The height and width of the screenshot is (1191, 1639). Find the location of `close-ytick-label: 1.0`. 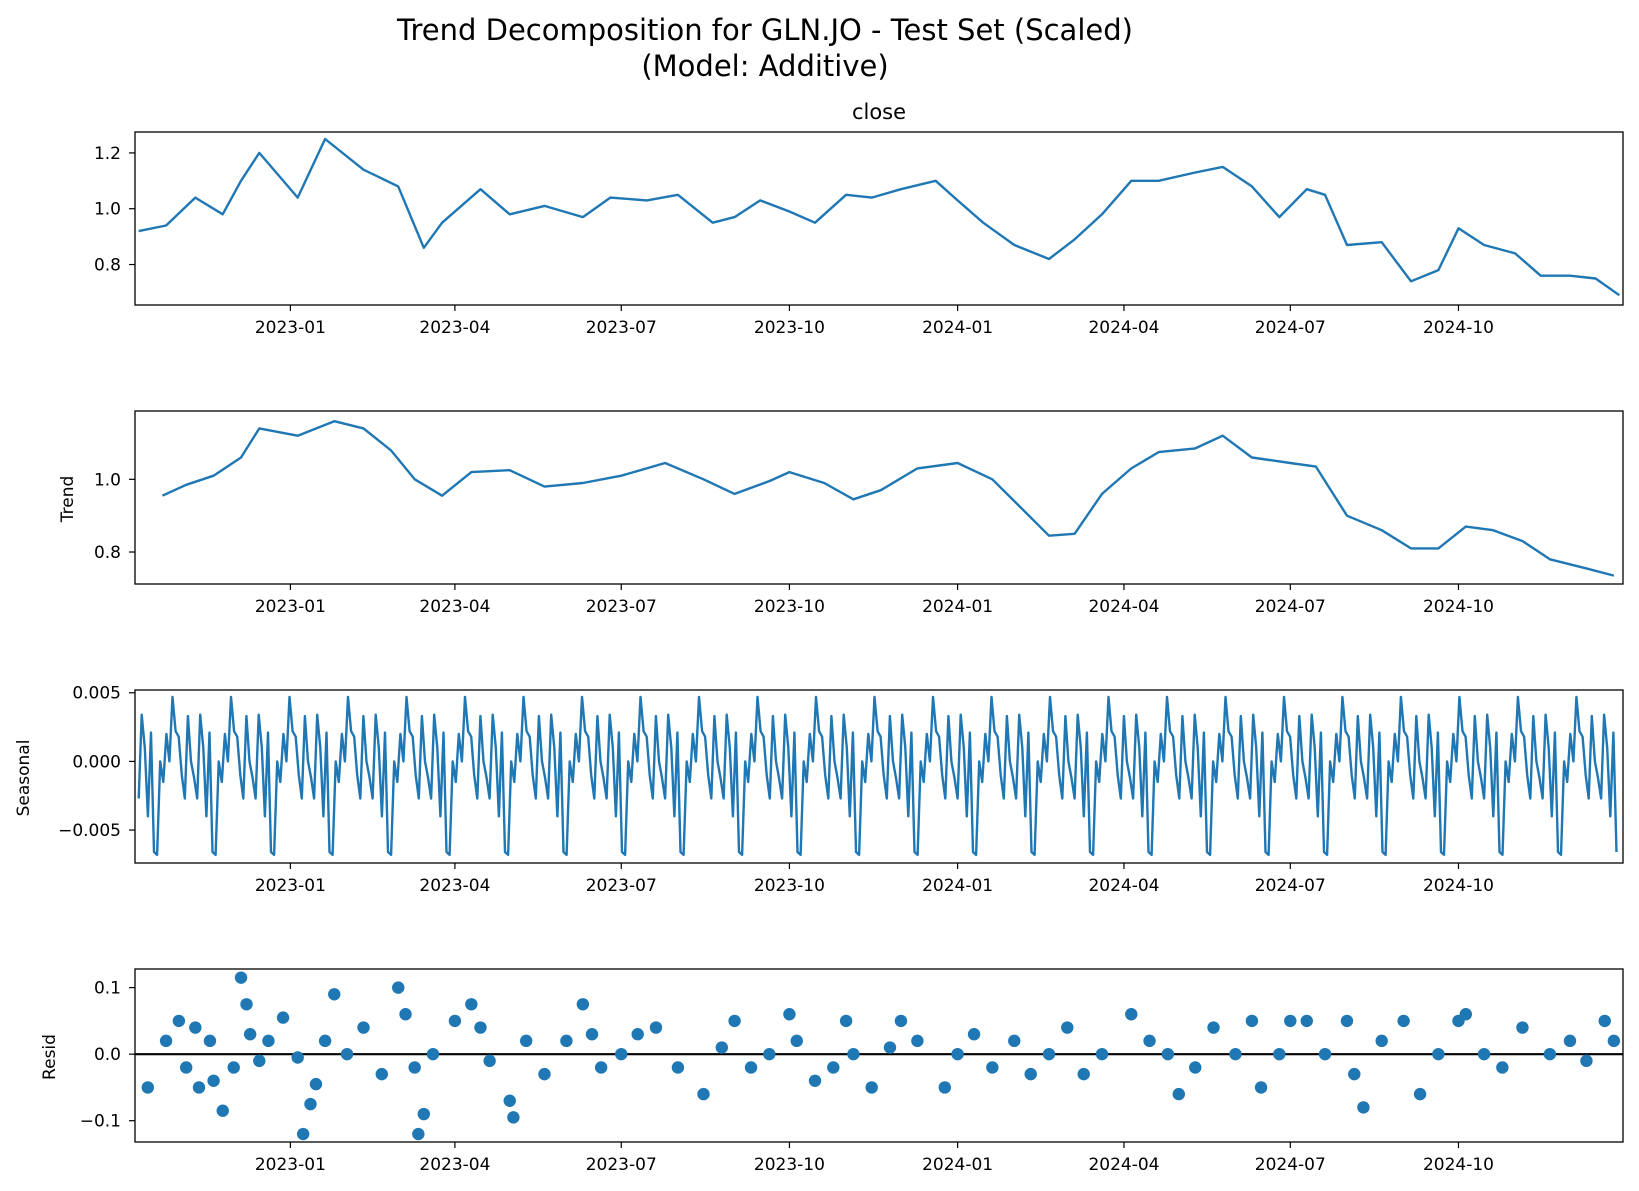

close-ytick-label: 1.0 is located at coordinates (107, 210).